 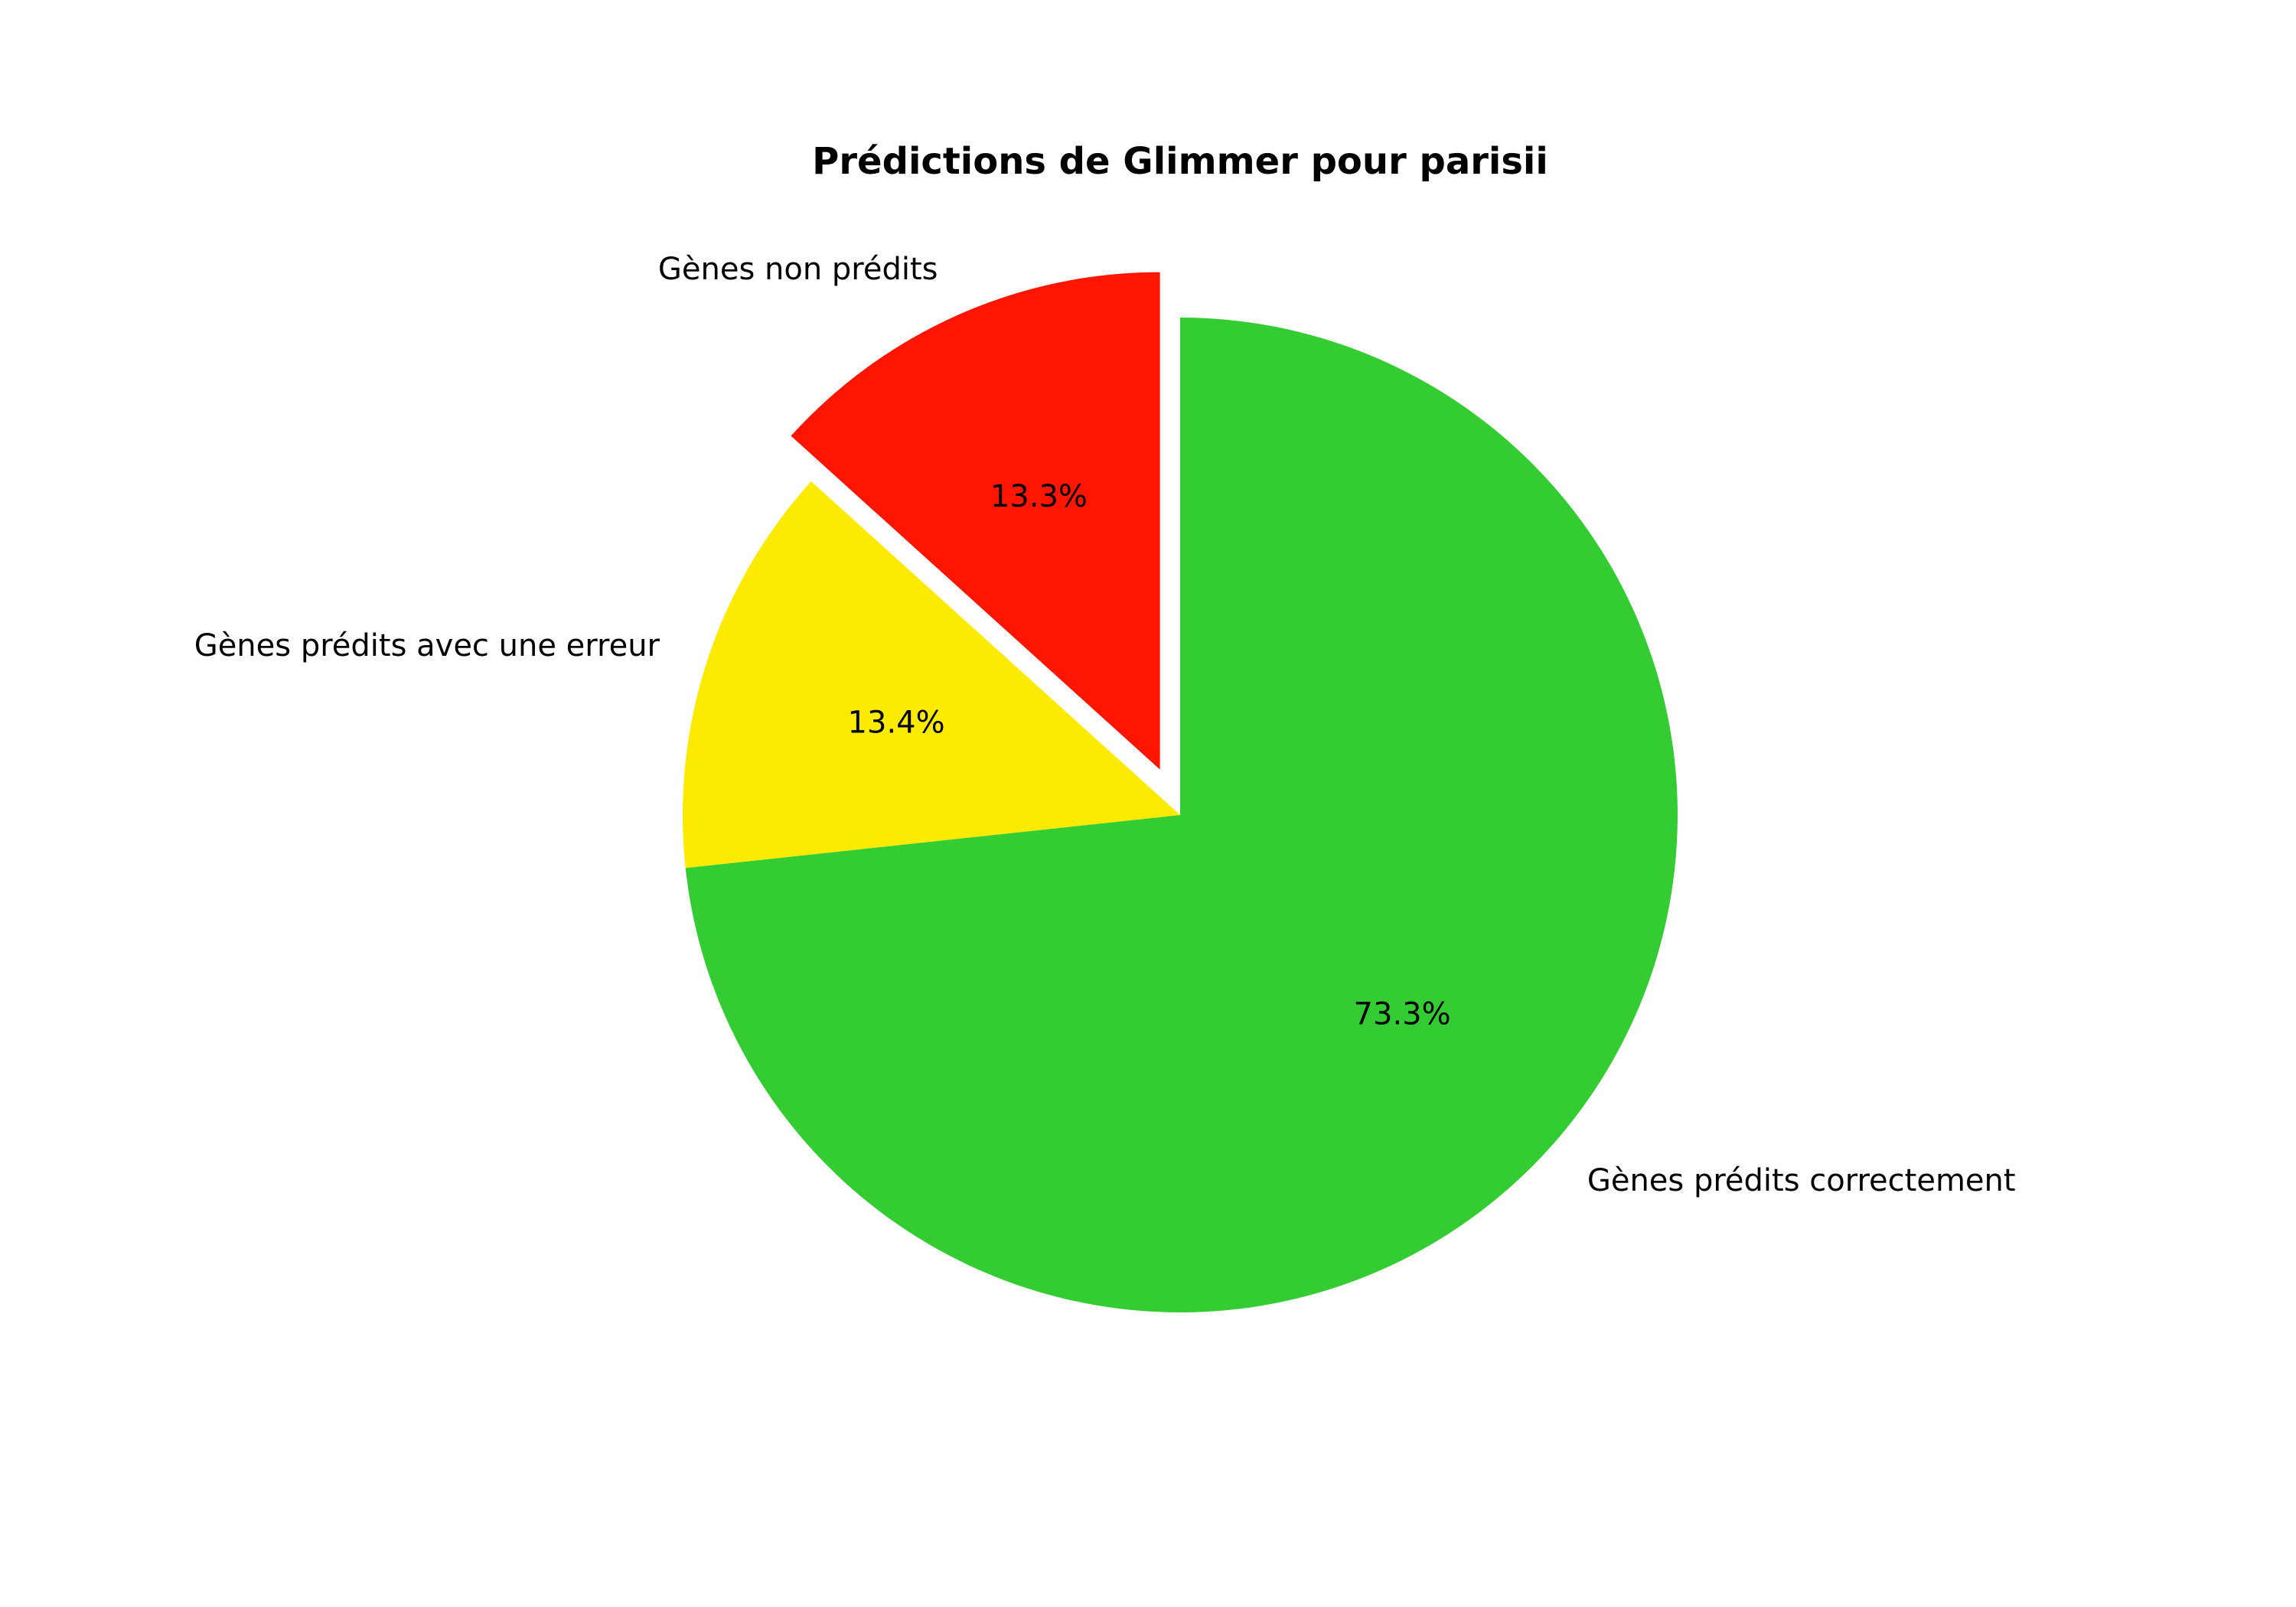 What do you see at coordinates (1039, 497) in the screenshot?
I see `slice-percent-label-2: 13.3%` at bounding box center [1039, 497].